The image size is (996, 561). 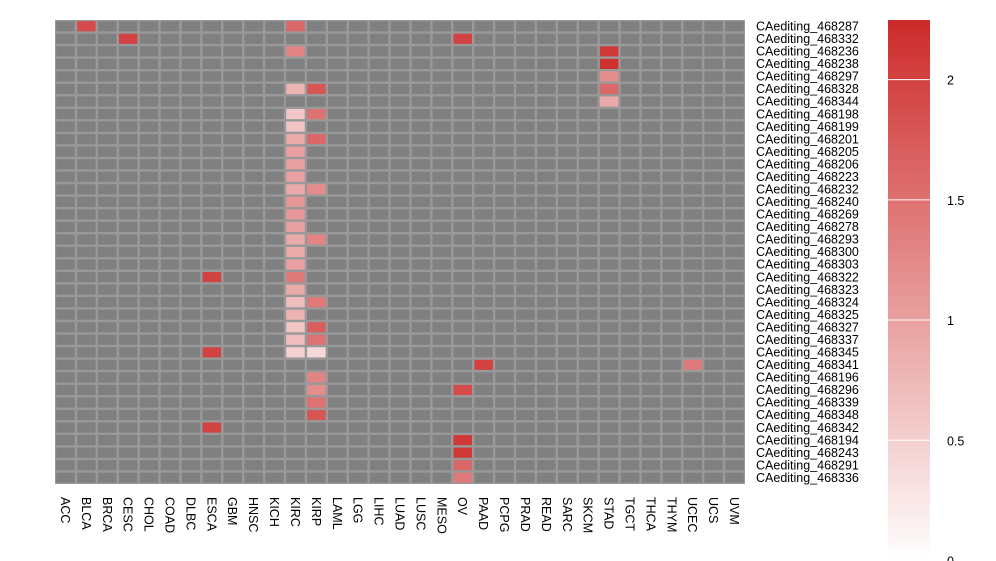 I want to click on row-label: CAediting_468303, so click(x=807, y=265).